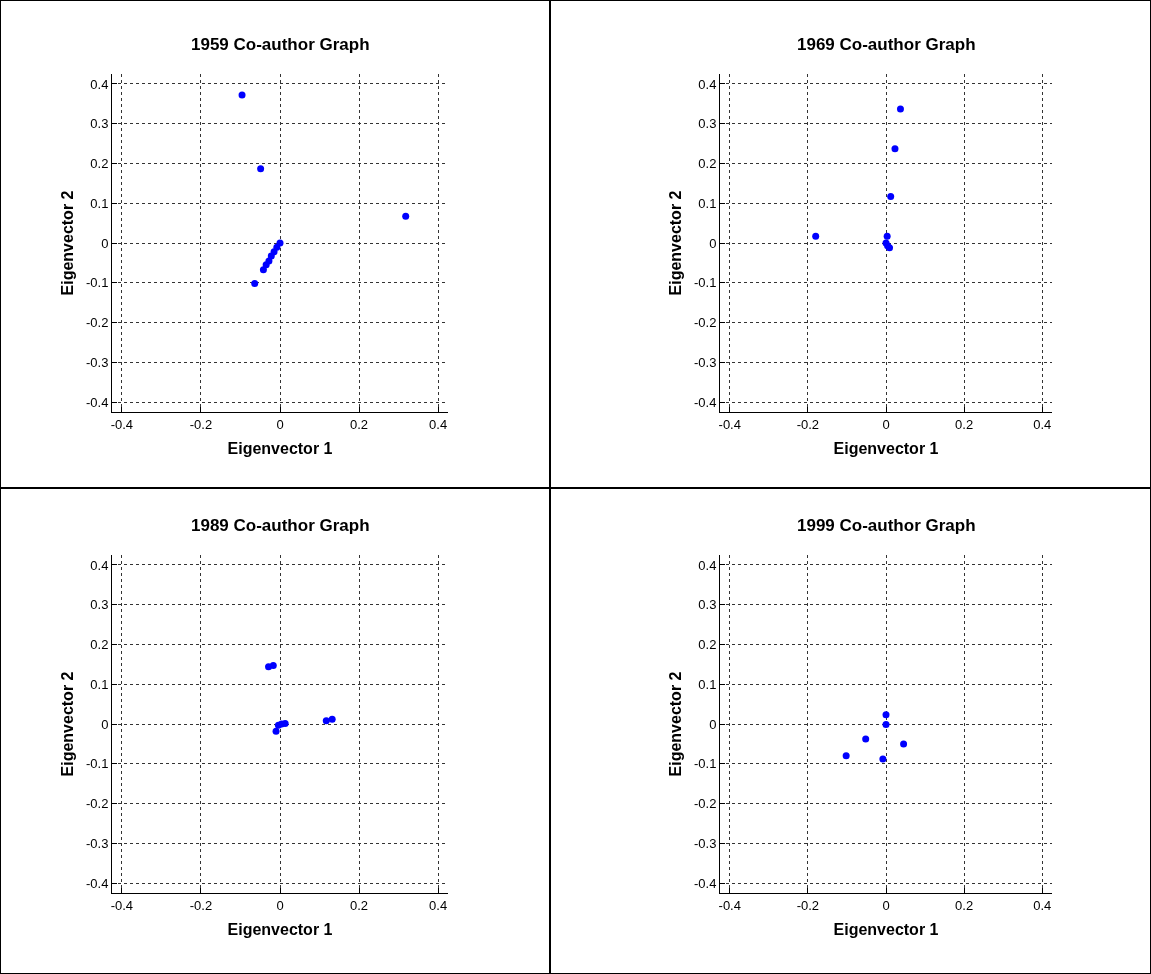  I want to click on chart-title: 1999 Co-author Graph, so click(886, 525).